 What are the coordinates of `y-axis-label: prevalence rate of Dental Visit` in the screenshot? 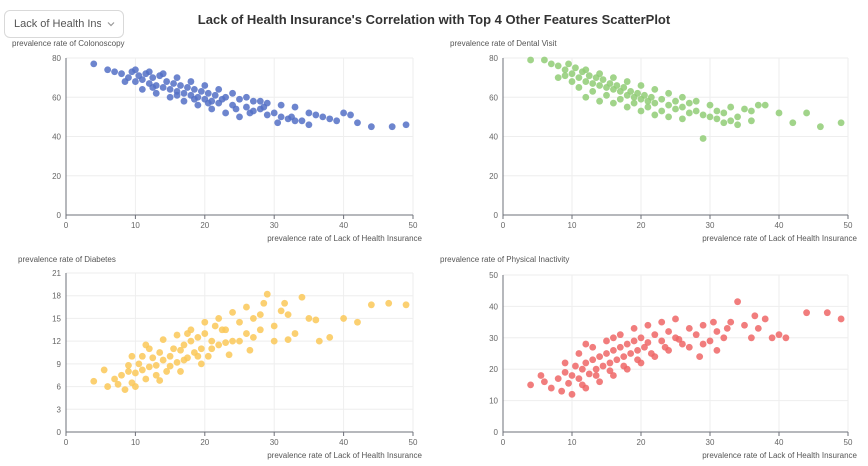 It's located at (503, 43).